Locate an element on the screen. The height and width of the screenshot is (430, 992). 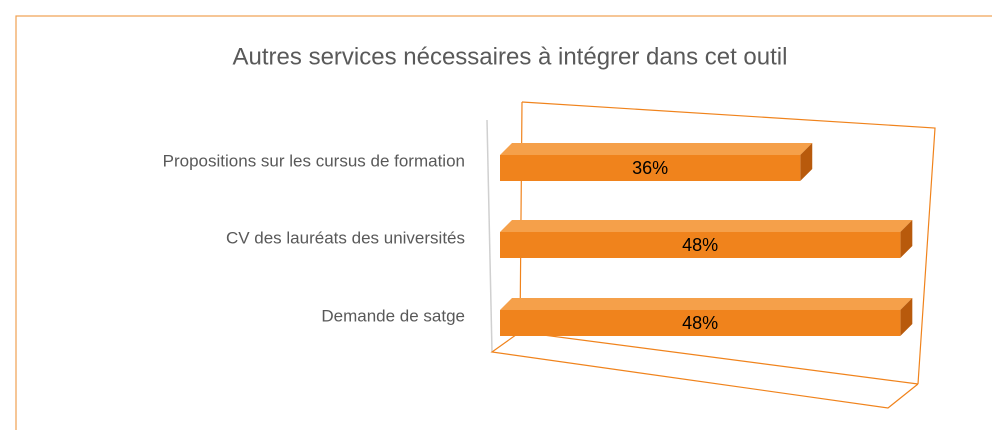
category-label: Demande de satge is located at coordinates (393, 315).